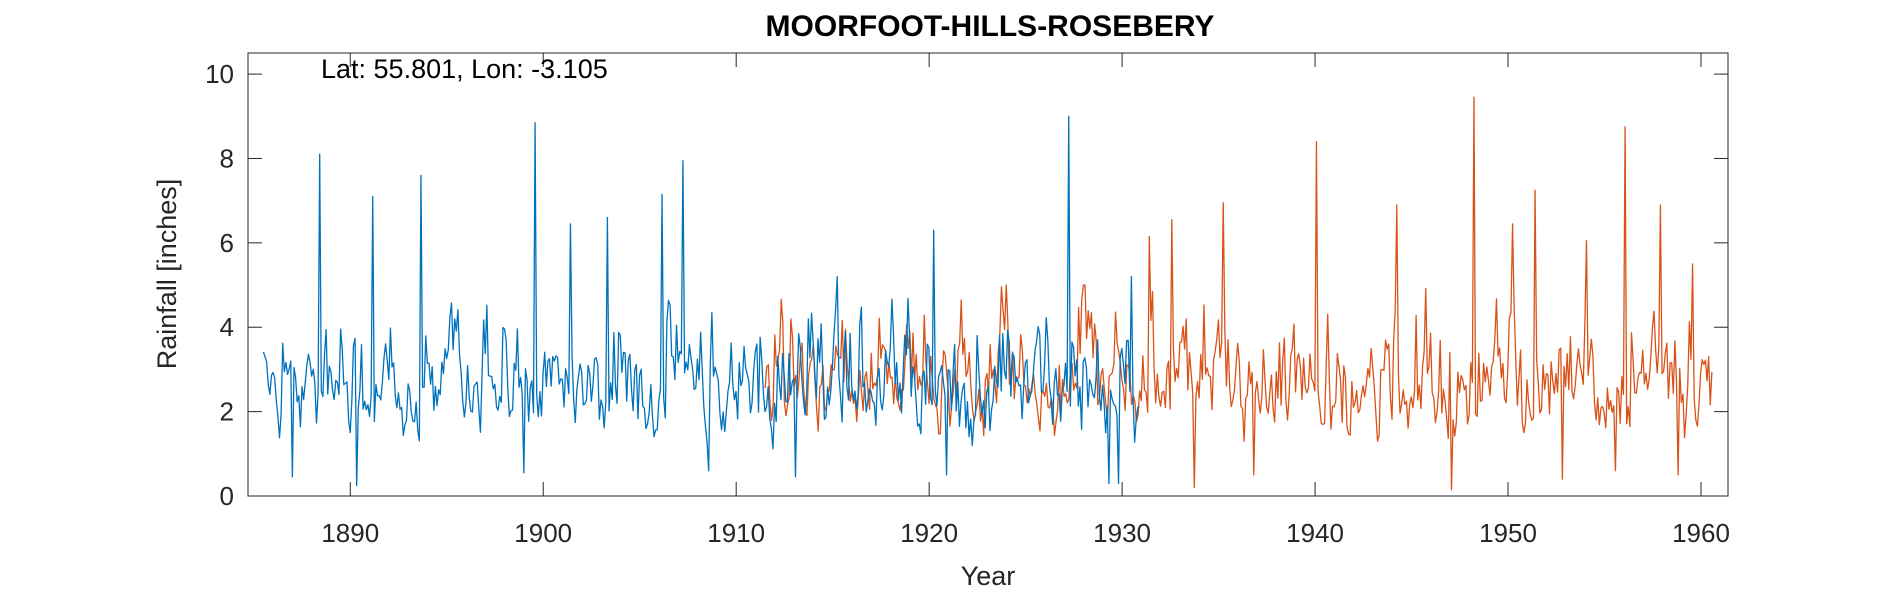 The height and width of the screenshot is (591, 1890). I want to click on y-tick-label: 8, so click(227, 158).